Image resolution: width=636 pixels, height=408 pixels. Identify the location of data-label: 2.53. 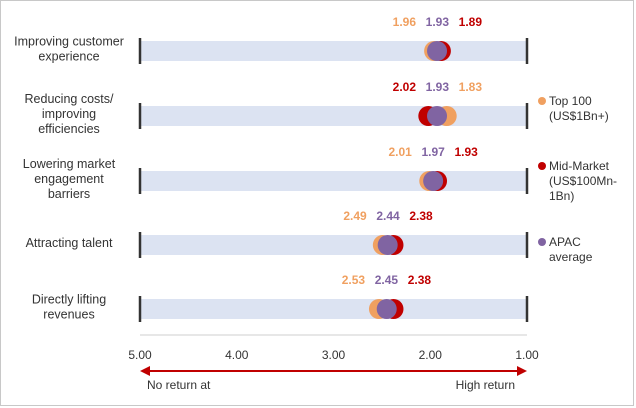
(354, 280).